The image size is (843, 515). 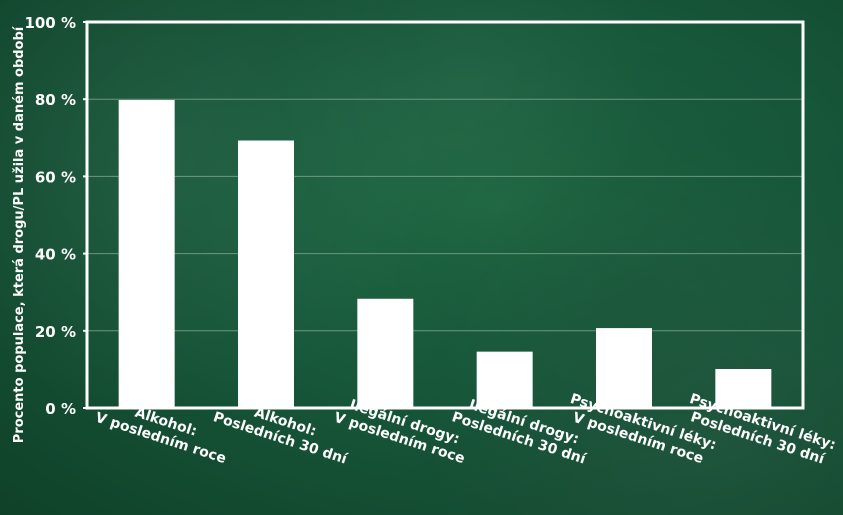 What do you see at coordinates (50, 23) in the screenshot?
I see `y-tick-label: 100 %` at bounding box center [50, 23].